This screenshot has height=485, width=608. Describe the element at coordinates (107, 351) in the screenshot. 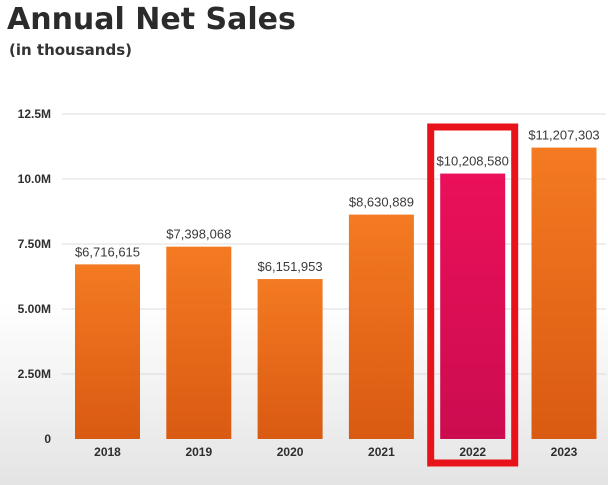

I see `bar-2018` at that location.